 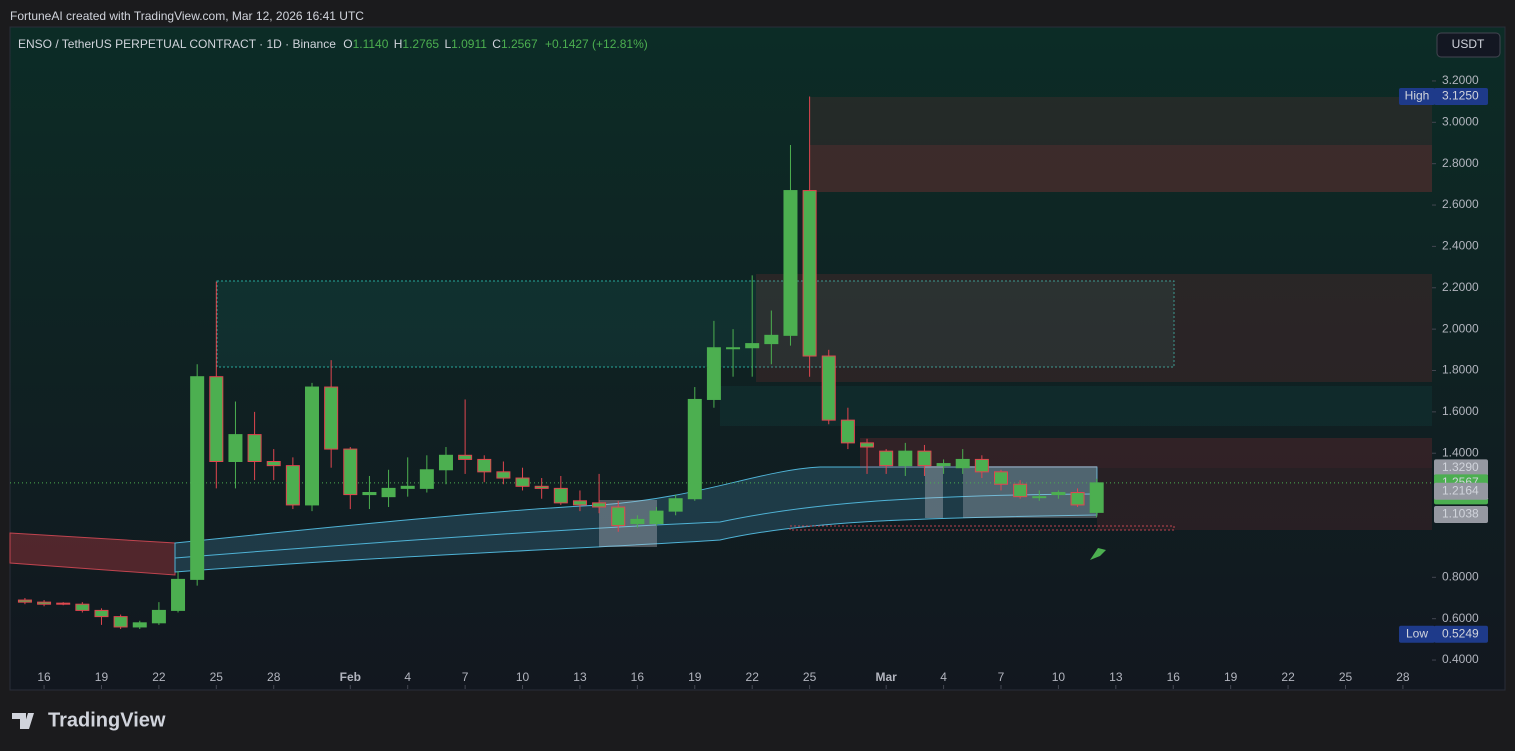 I want to click on price-tag-name-box, so click(x=1417, y=634).